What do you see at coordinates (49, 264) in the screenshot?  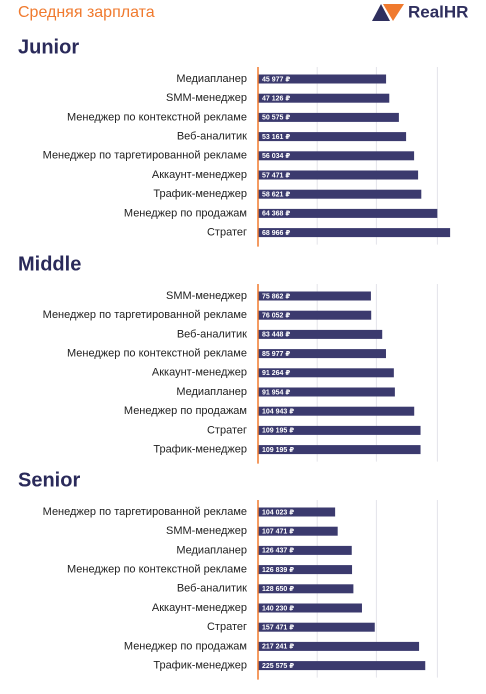 I see `section-title: Middle` at bounding box center [49, 264].